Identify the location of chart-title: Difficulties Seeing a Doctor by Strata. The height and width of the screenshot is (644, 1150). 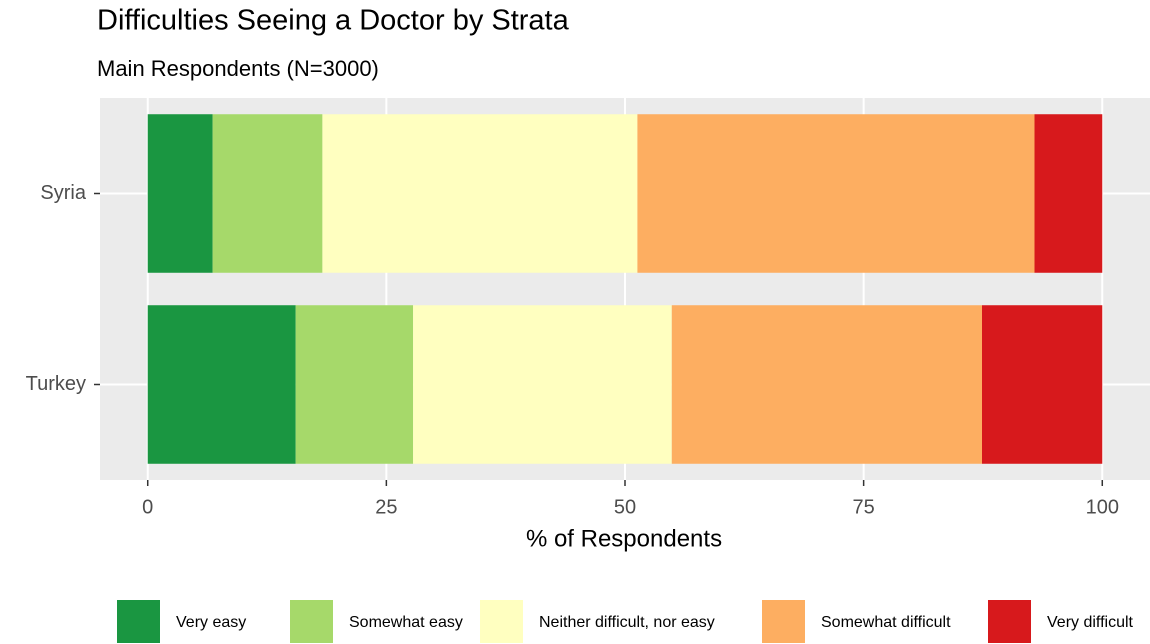
(333, 21).